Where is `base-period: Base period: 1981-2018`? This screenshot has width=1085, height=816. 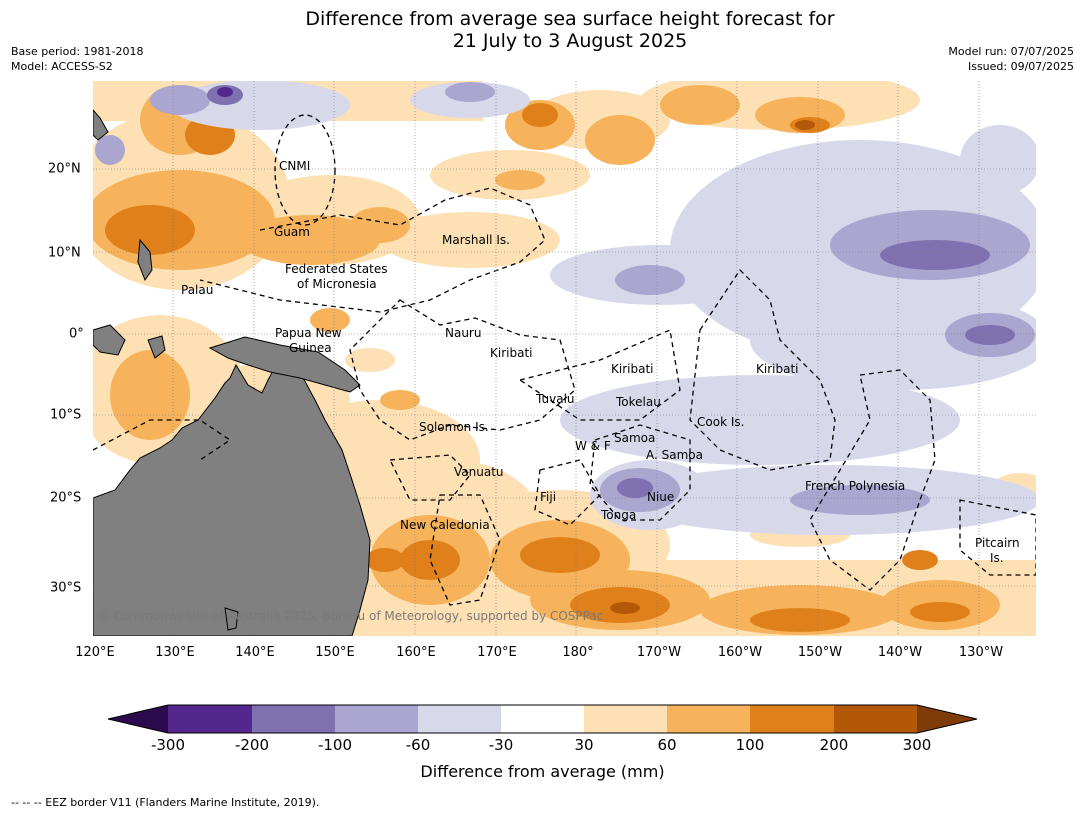
base-period: Base period: 1981-2018 is located at coordinates (77, 51).